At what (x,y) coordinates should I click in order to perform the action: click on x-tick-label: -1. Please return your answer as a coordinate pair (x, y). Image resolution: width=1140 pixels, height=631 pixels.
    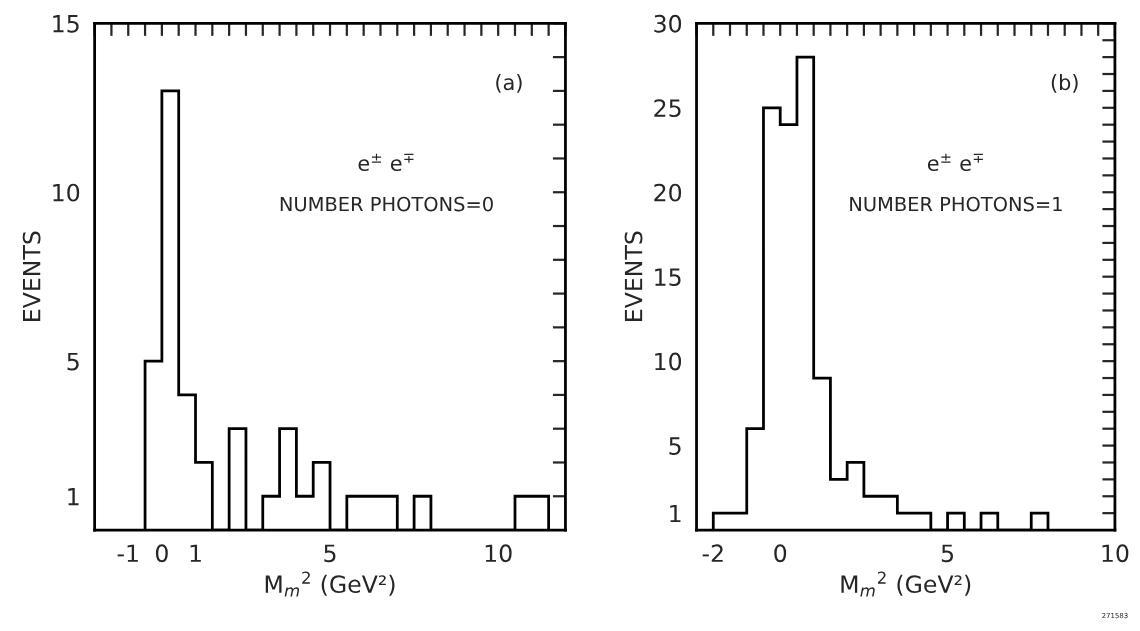
    Looking at the image, I should click on (127, 553).